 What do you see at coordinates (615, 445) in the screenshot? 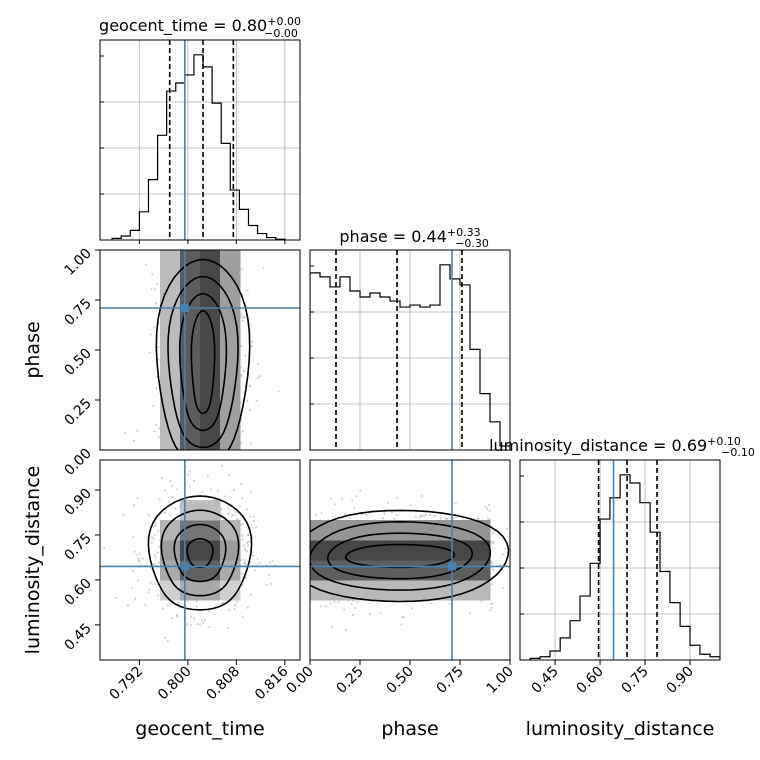
I see `title-luminosity-distance: luminosity_distance = 0.69+0.10` at bounding box center [615, 445].